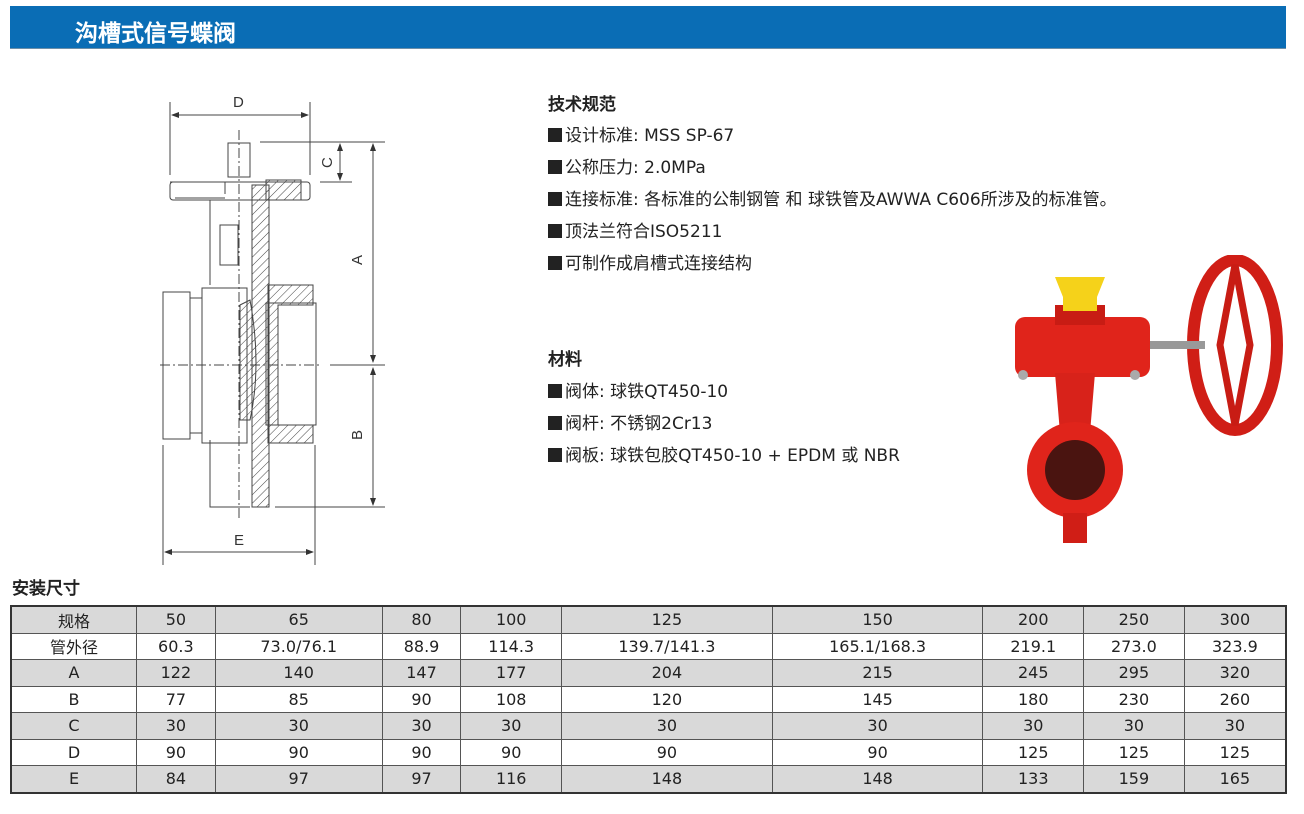  What do you see at coordinates (1134, 673) in the screenshot?
I see `table-cell: 295` at bounding box center [1134, 673].